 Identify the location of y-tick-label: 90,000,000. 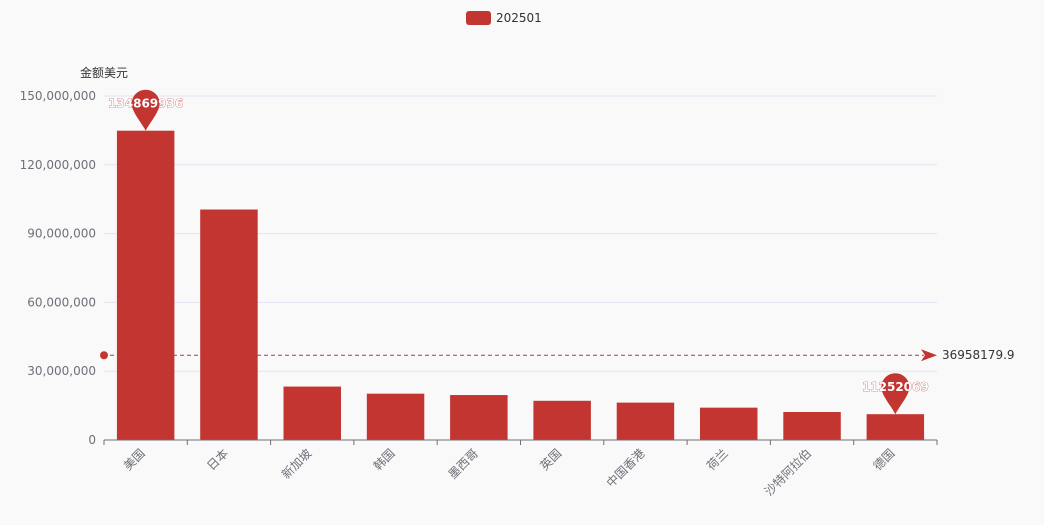
(61, 234).